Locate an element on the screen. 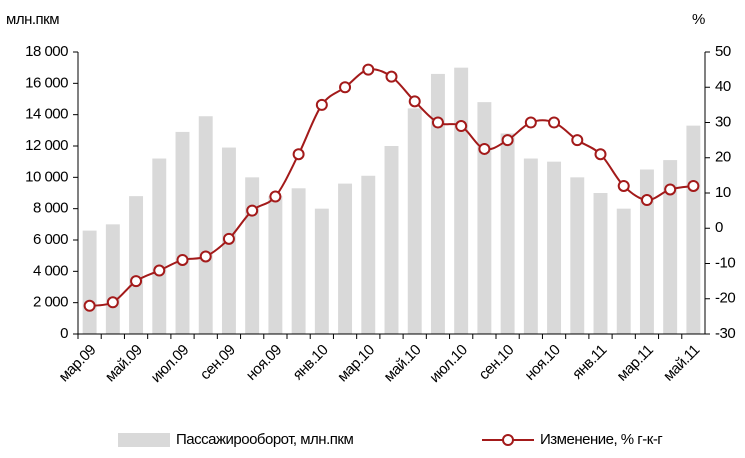  x-tick-label: май.09 is located at coordinates (124, 364).